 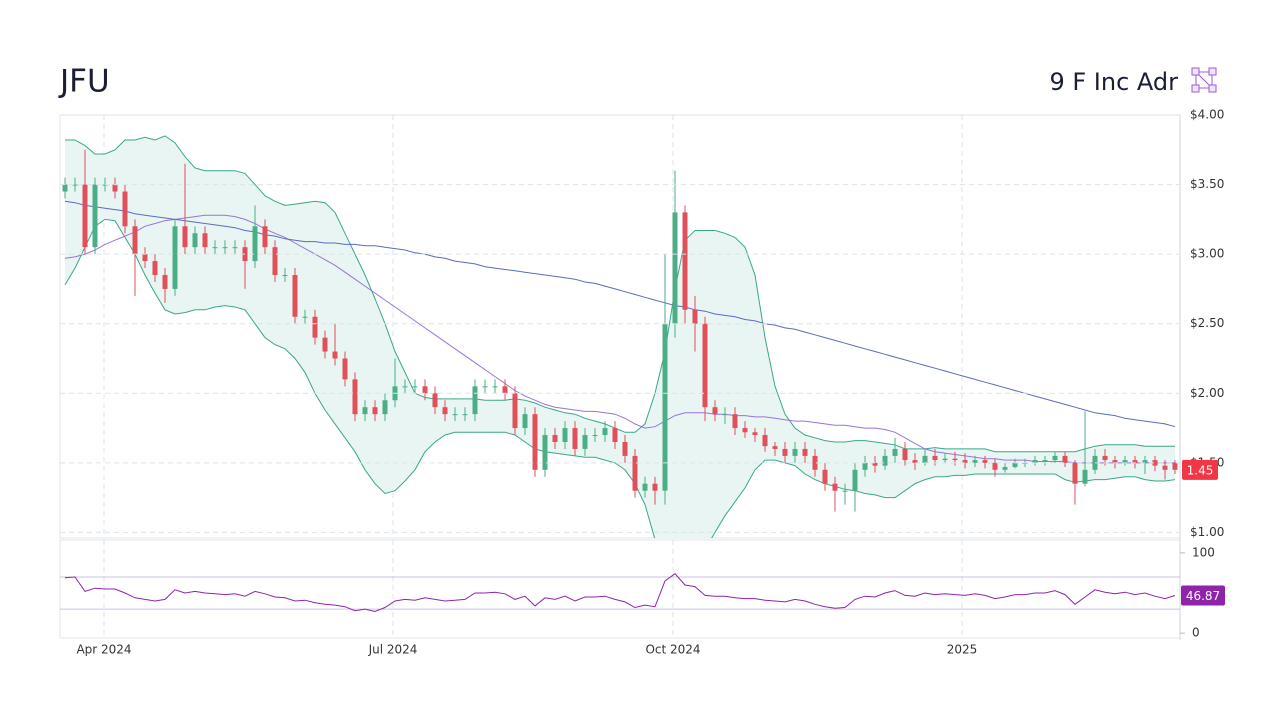 I want to click on y-tick-label: $2.50, so click(x=1207, y=323).